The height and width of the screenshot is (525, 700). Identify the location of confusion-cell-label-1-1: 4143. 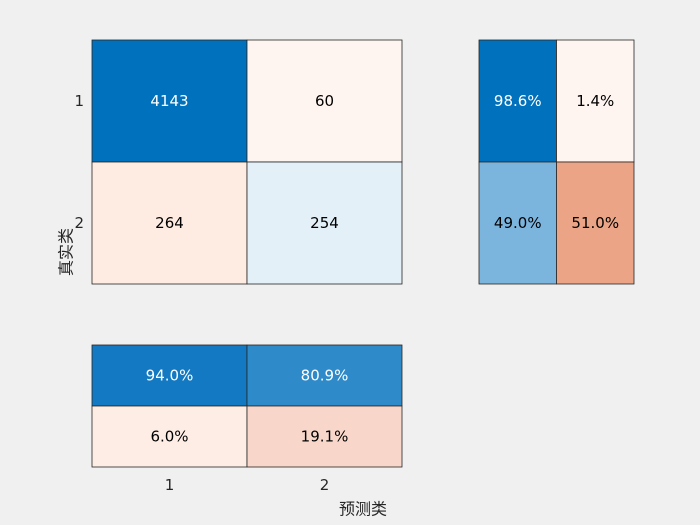
(169, 101).